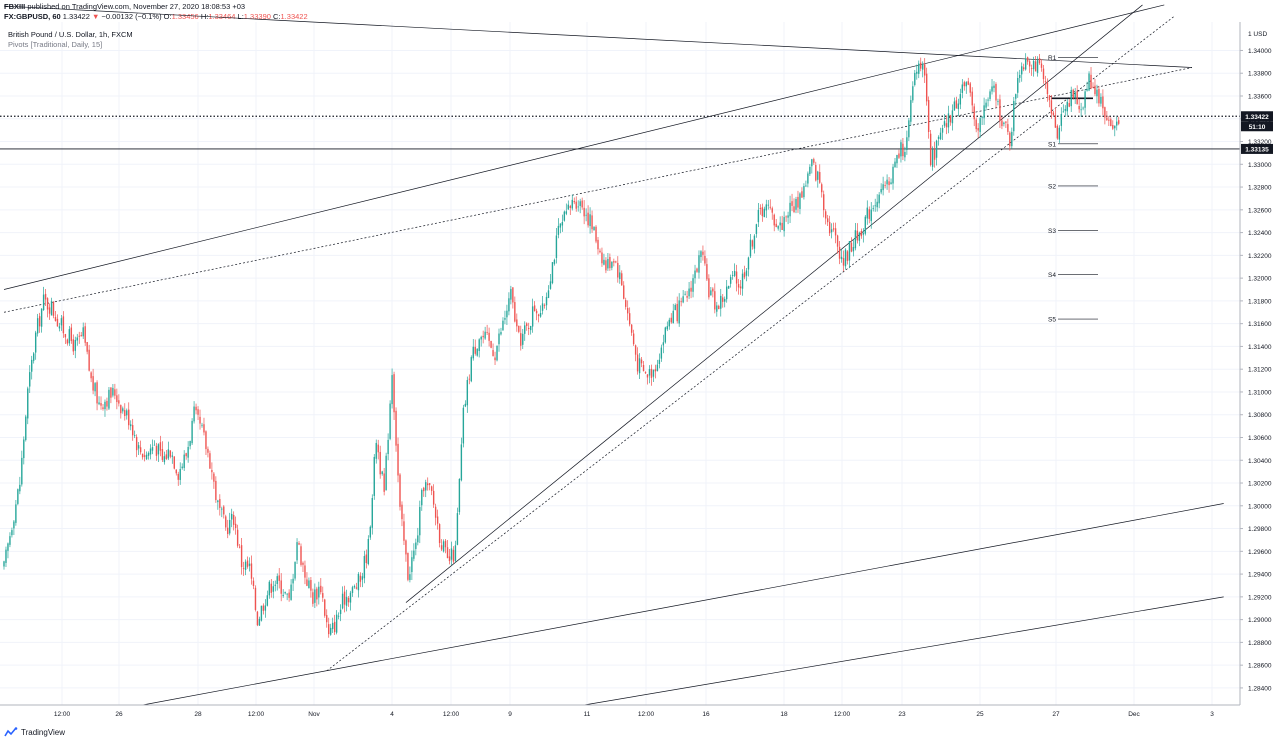  Describe the element at coordinates (131, 16) in the screenshot. I see `price-change: −0.00132 (−0.1%)` at that location.